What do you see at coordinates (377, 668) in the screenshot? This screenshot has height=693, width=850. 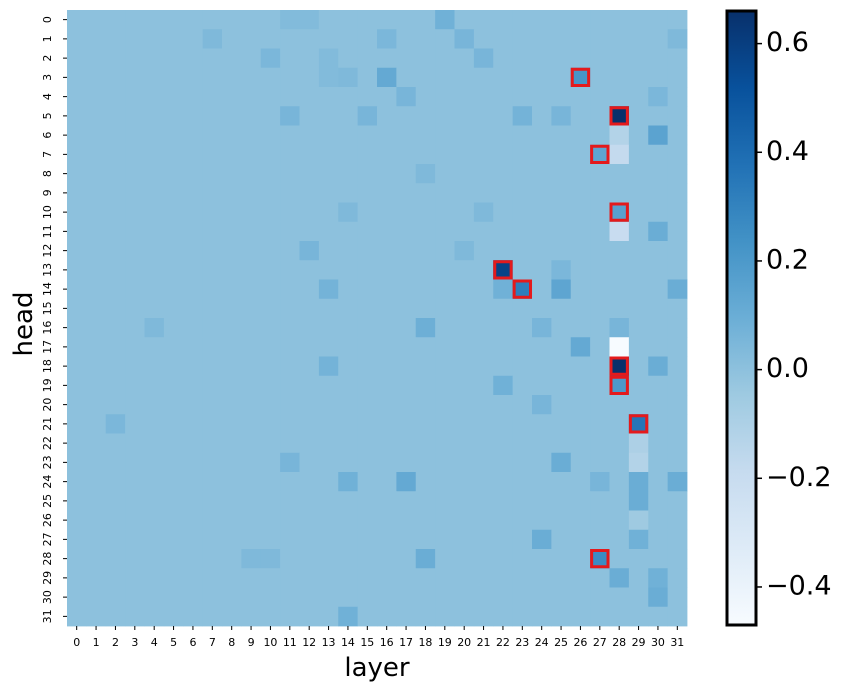 I see `x-axis-label: layer` at bounding box center [377, 668].